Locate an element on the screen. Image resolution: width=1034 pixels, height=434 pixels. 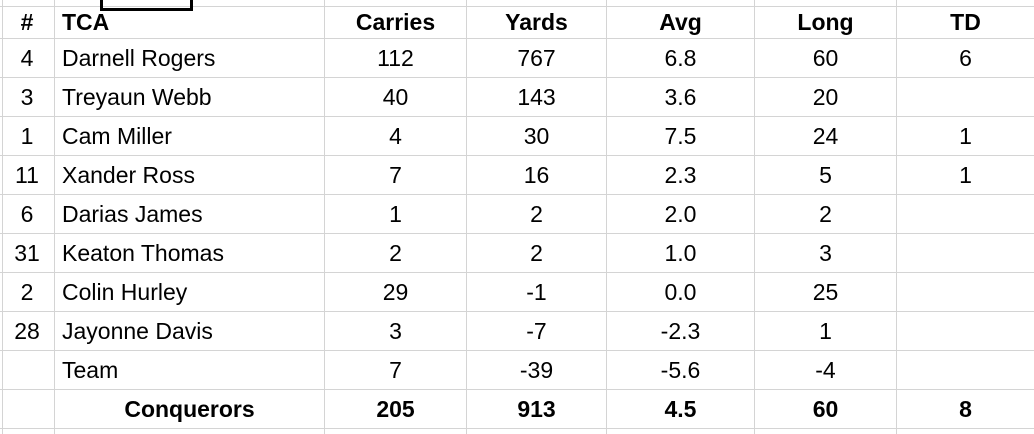
stat-cell-avg: 7.5 is located at coordinates (681, 136).